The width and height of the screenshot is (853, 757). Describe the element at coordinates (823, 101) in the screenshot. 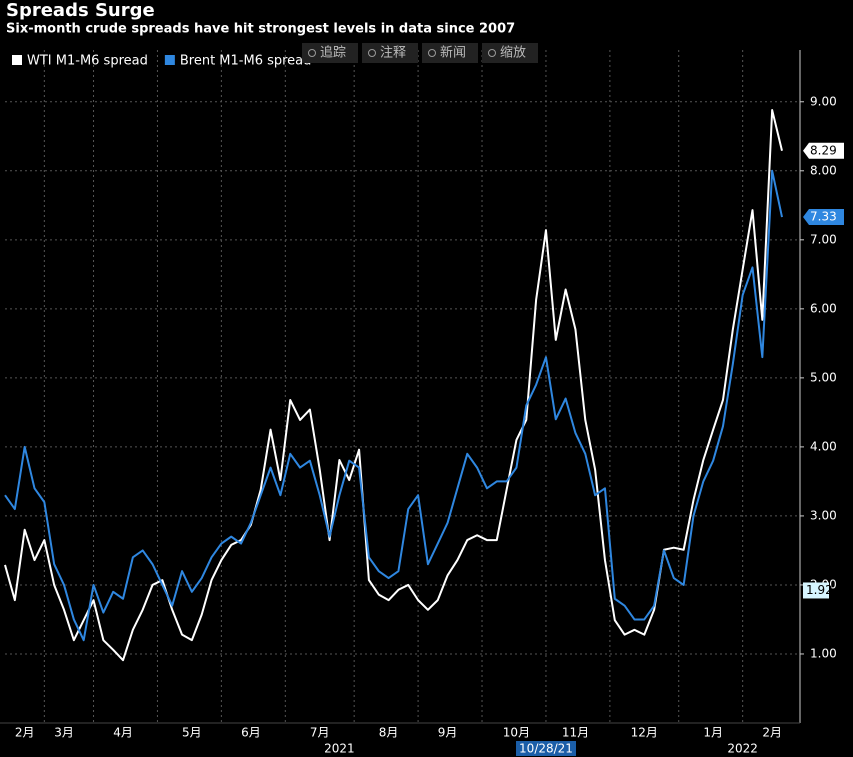

I see `y-tick-label: 9.00` at that location.